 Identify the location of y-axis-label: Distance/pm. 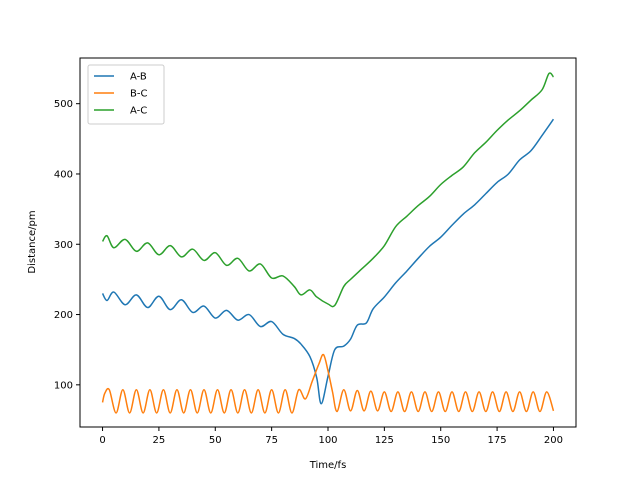
(32, 241).